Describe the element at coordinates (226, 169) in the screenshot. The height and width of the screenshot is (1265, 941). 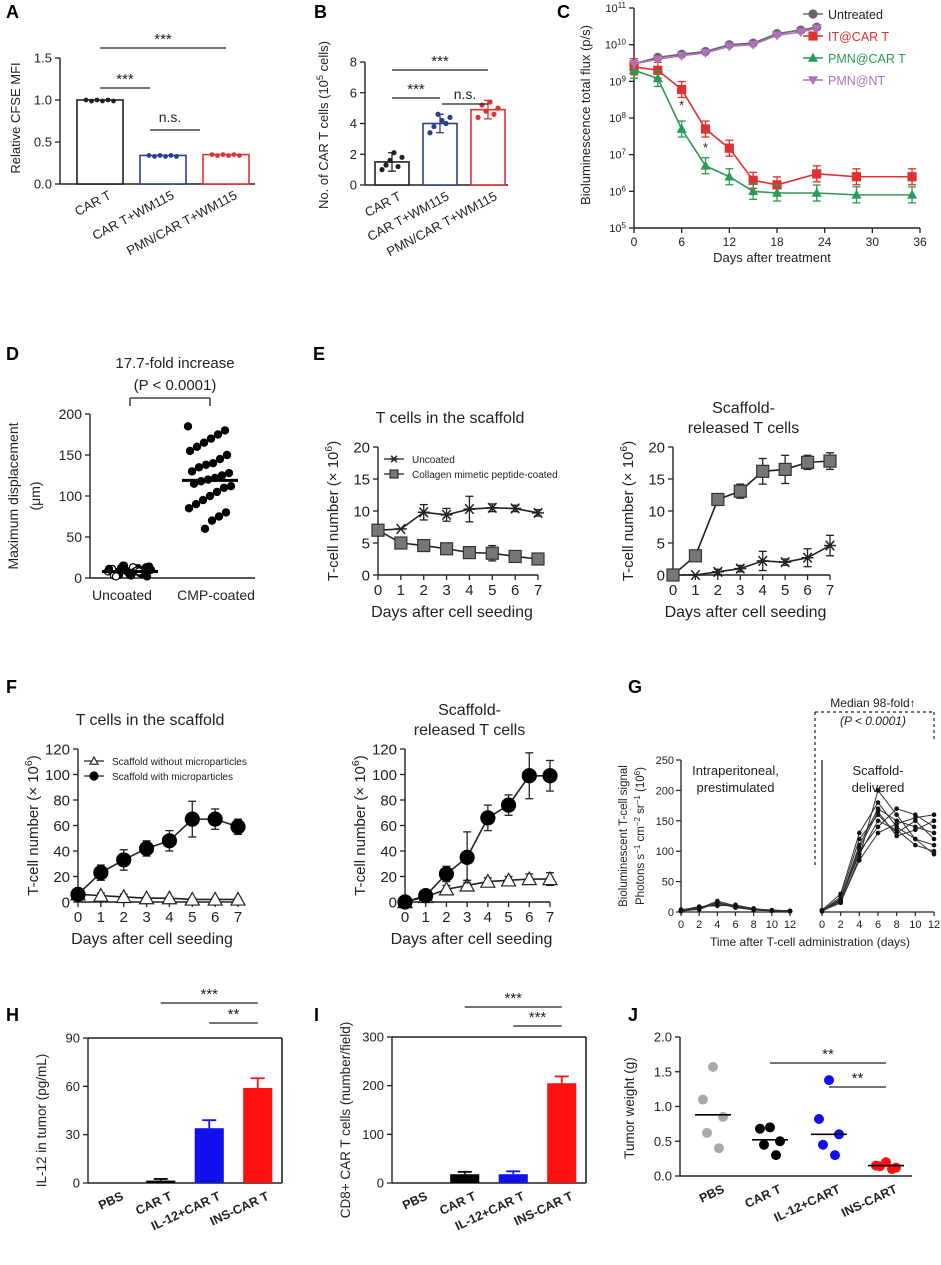
I see `panel-a-bar` at that location.